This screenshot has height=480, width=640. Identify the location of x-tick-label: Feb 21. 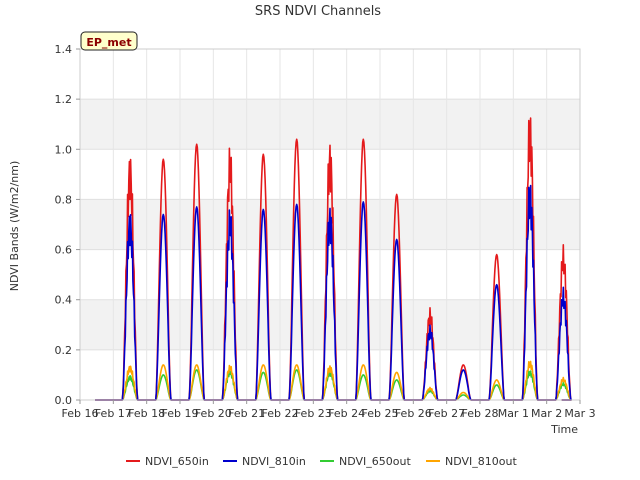
(246, 413).